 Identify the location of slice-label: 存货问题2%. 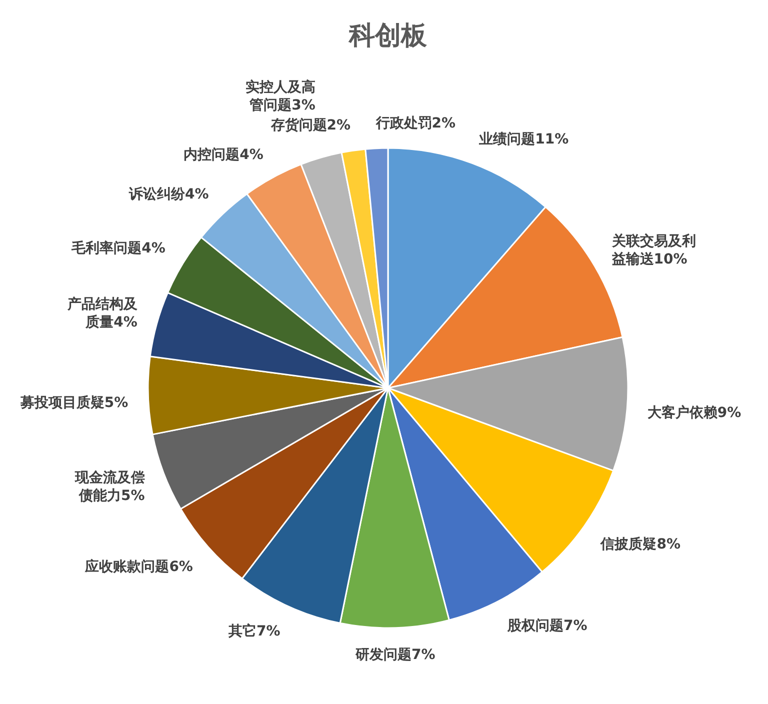
(310, 126).